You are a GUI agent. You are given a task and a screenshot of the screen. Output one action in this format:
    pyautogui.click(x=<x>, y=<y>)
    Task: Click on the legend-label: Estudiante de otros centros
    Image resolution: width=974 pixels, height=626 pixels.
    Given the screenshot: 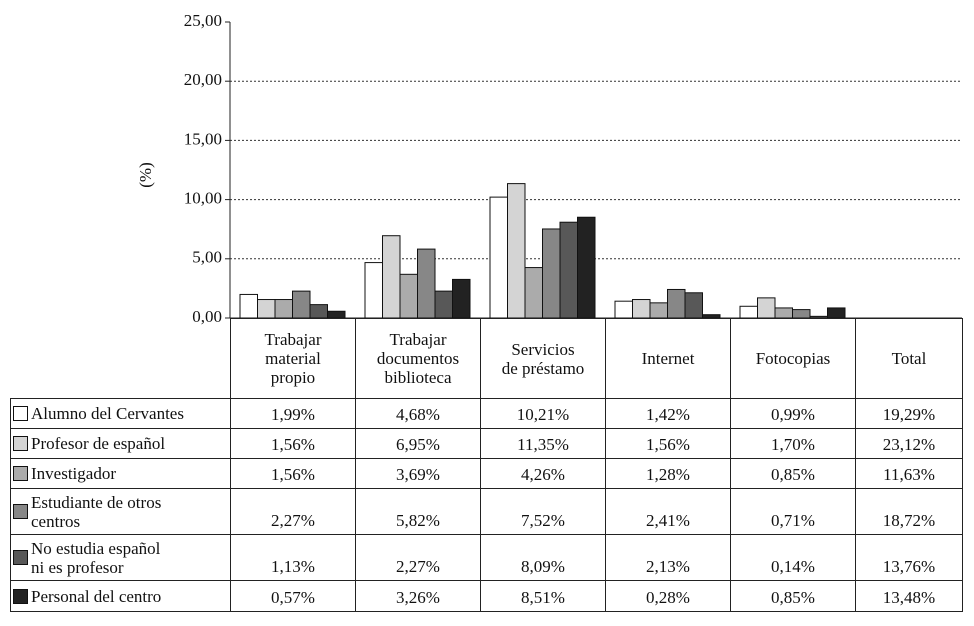 What is the action you would take?
    pyautogui.click(x=96, y=511)
    